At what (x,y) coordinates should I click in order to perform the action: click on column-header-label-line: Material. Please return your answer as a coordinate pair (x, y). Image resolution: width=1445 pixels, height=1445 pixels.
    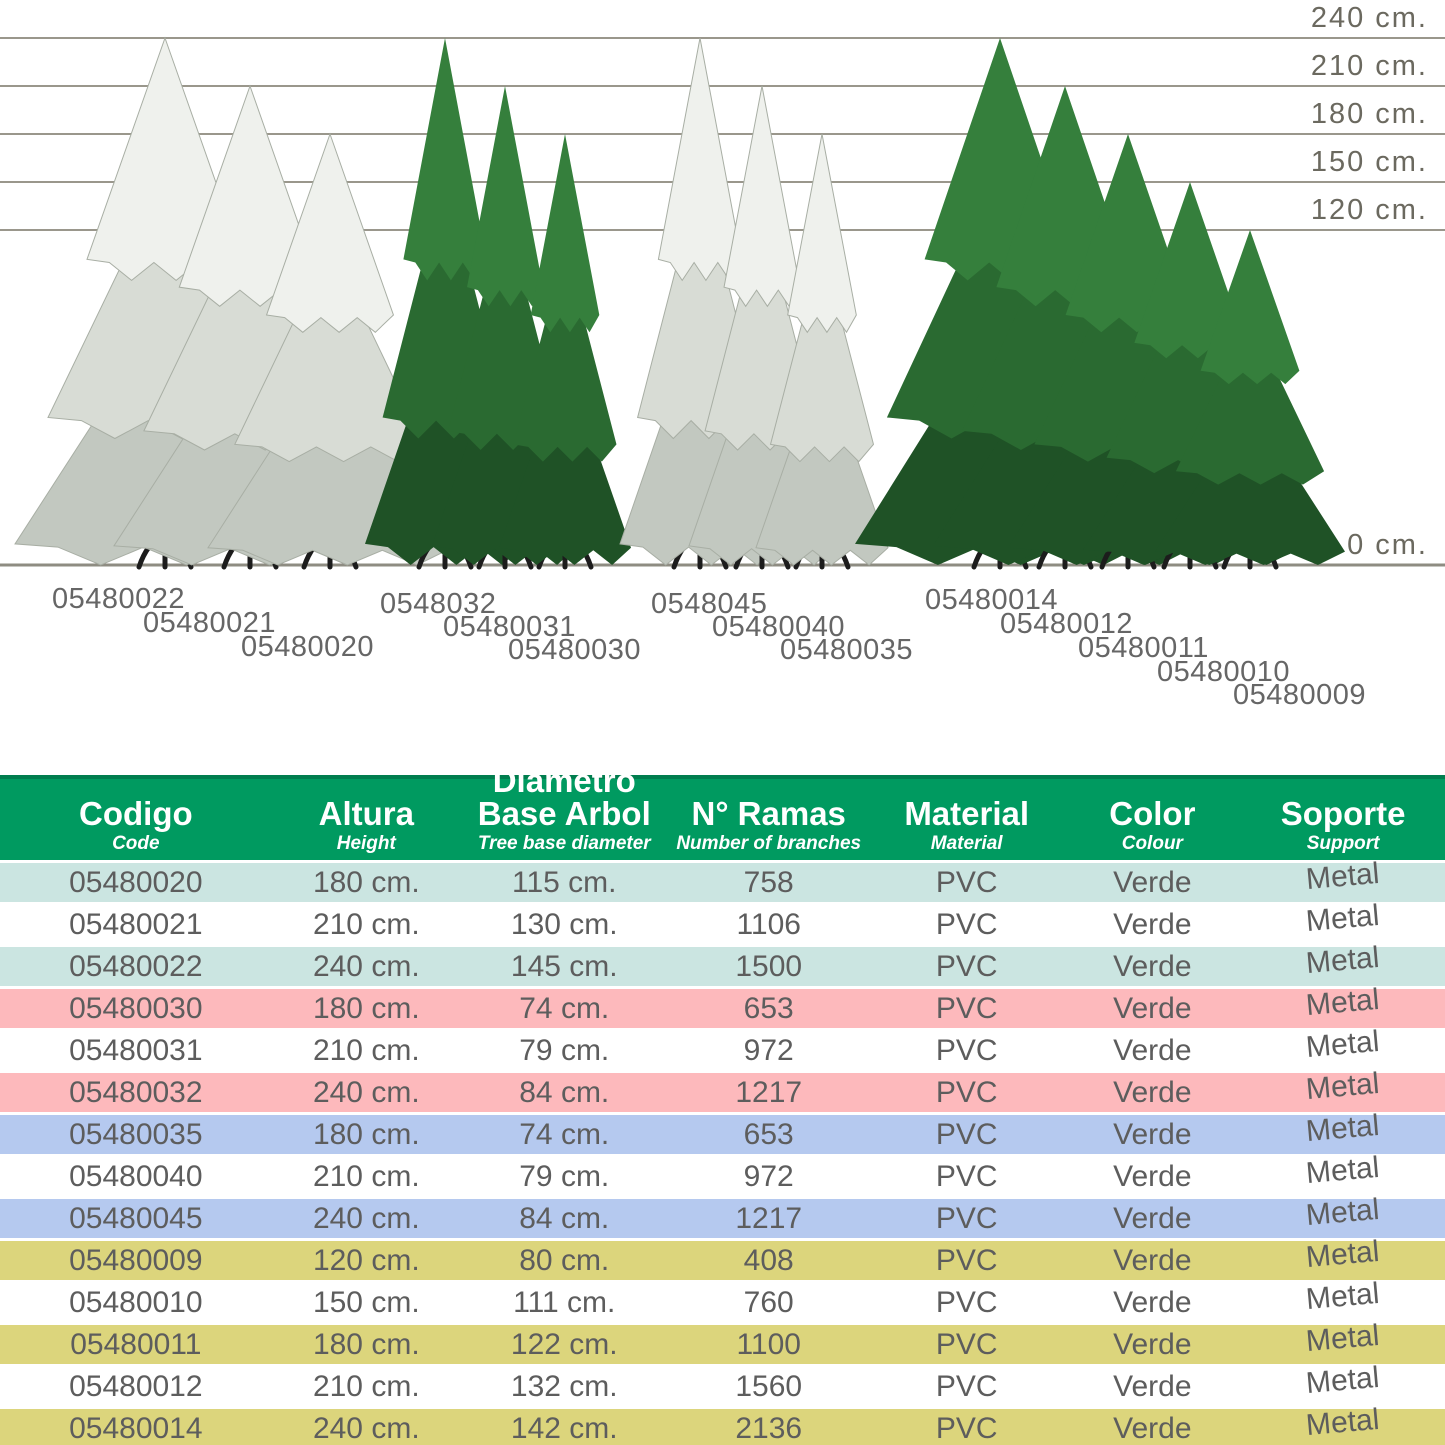
    Looking at the image, I should click on (967, 813).